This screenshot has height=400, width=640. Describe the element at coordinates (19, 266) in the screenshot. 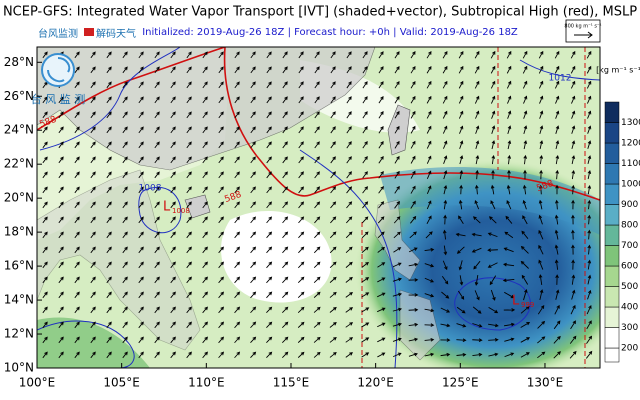

I see `y-tick-label: 16°N` at that location.